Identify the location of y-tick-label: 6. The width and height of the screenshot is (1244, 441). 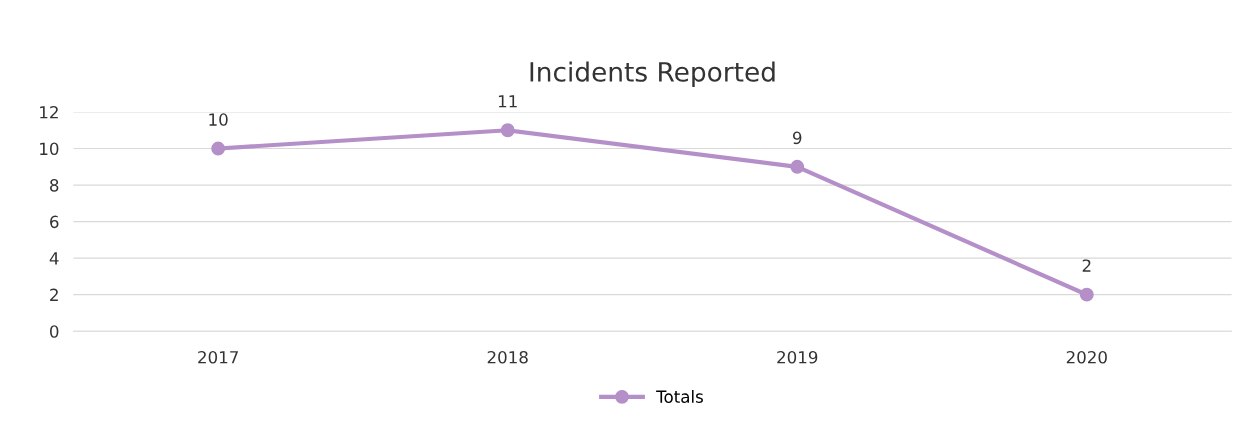
(54, 222).